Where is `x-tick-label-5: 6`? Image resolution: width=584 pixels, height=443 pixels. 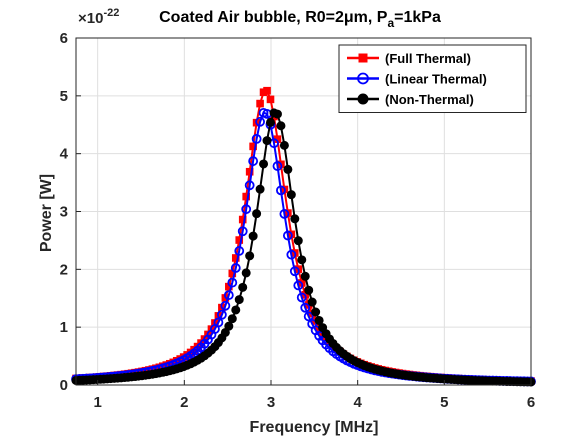
x-tick-label-5: 6 is located at coordinates (531, 402).